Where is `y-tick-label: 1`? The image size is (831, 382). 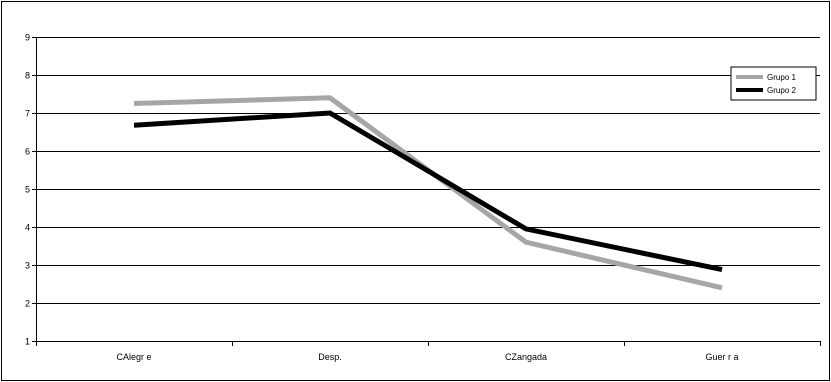 y-tick-label: 1 is located at coordinates (27, 342).